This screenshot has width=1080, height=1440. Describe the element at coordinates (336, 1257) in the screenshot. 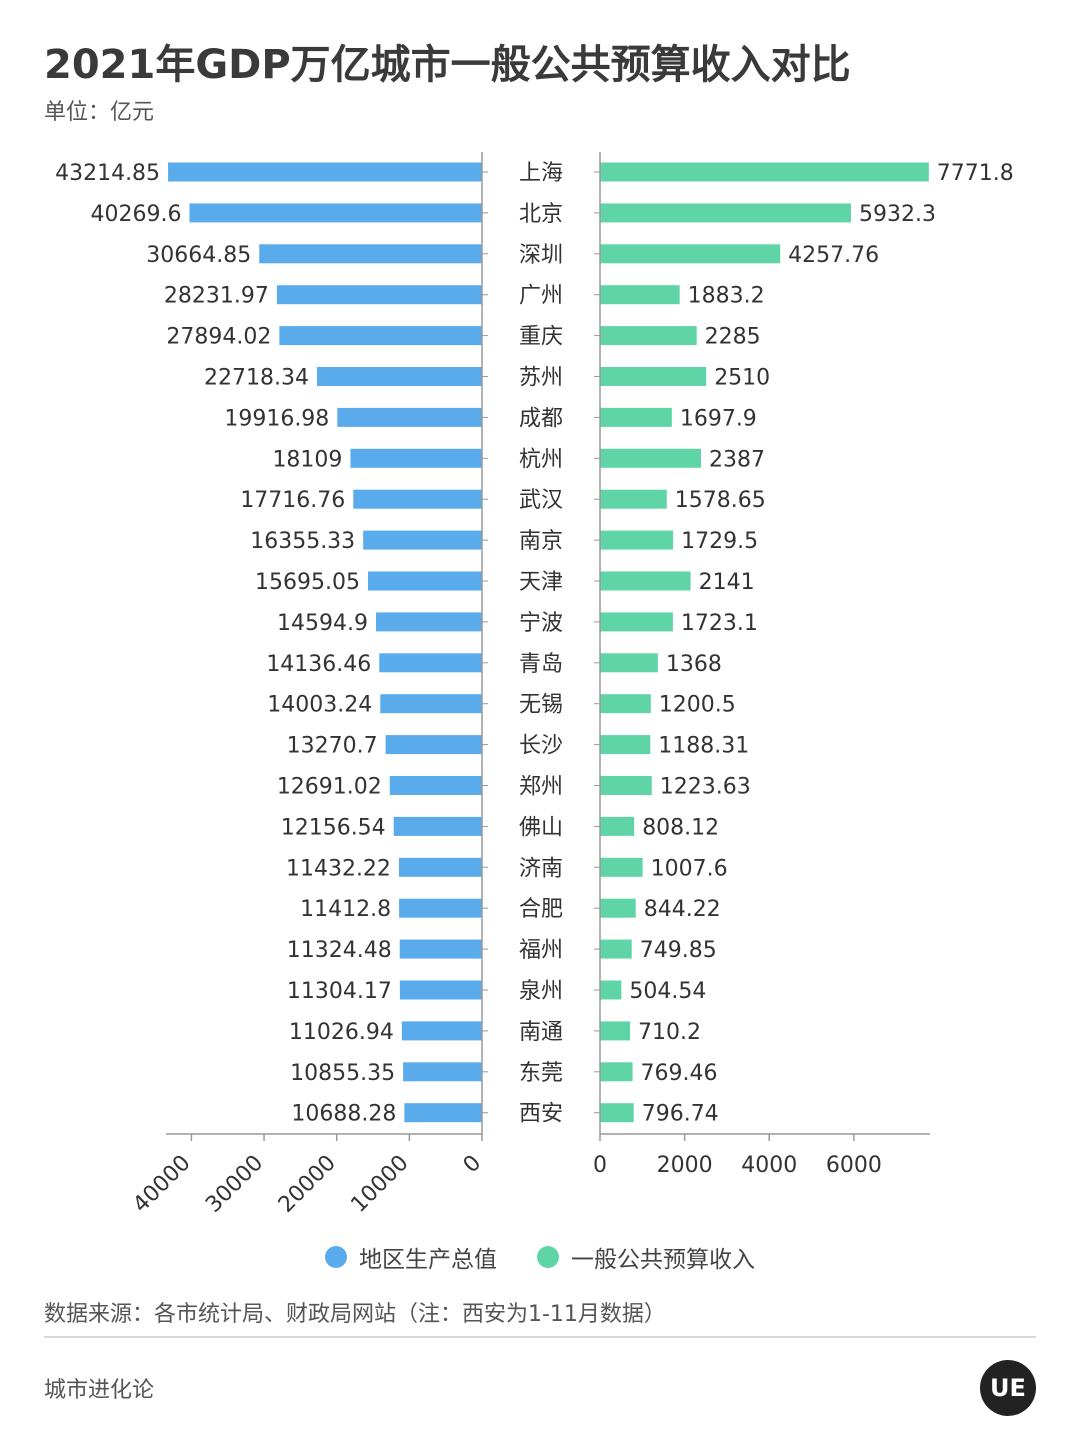

I see `legend-dot-gdp` at that location.